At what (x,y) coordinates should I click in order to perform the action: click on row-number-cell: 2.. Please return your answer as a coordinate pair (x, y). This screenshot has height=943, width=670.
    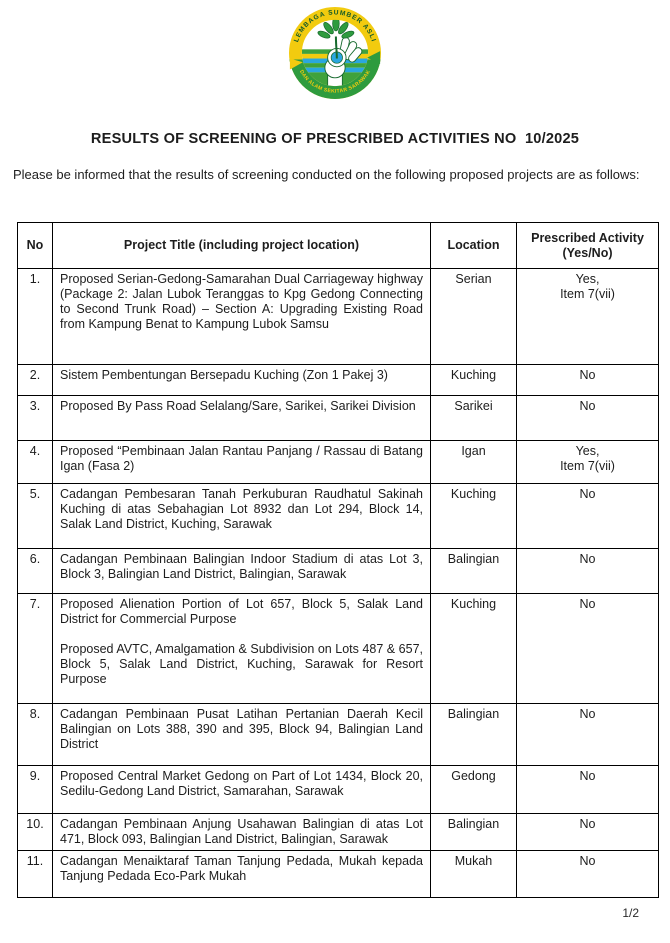
    Looking at the image, I should click on (35, 380).